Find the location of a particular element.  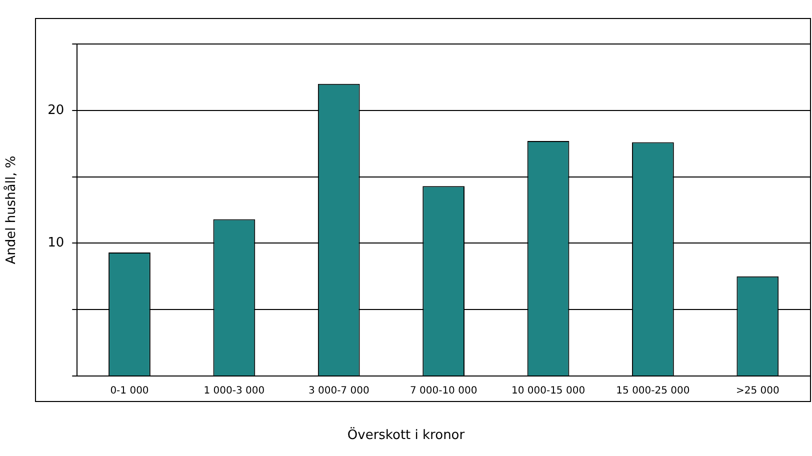

x-tick-label: 7 000-10 000 is located at coordinates (444, 391).